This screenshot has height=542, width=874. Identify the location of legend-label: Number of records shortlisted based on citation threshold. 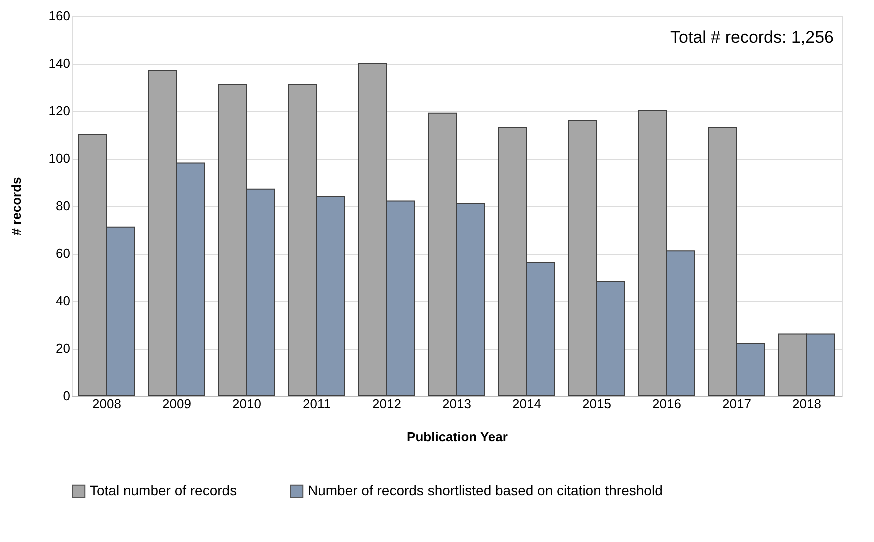
(485, 490).